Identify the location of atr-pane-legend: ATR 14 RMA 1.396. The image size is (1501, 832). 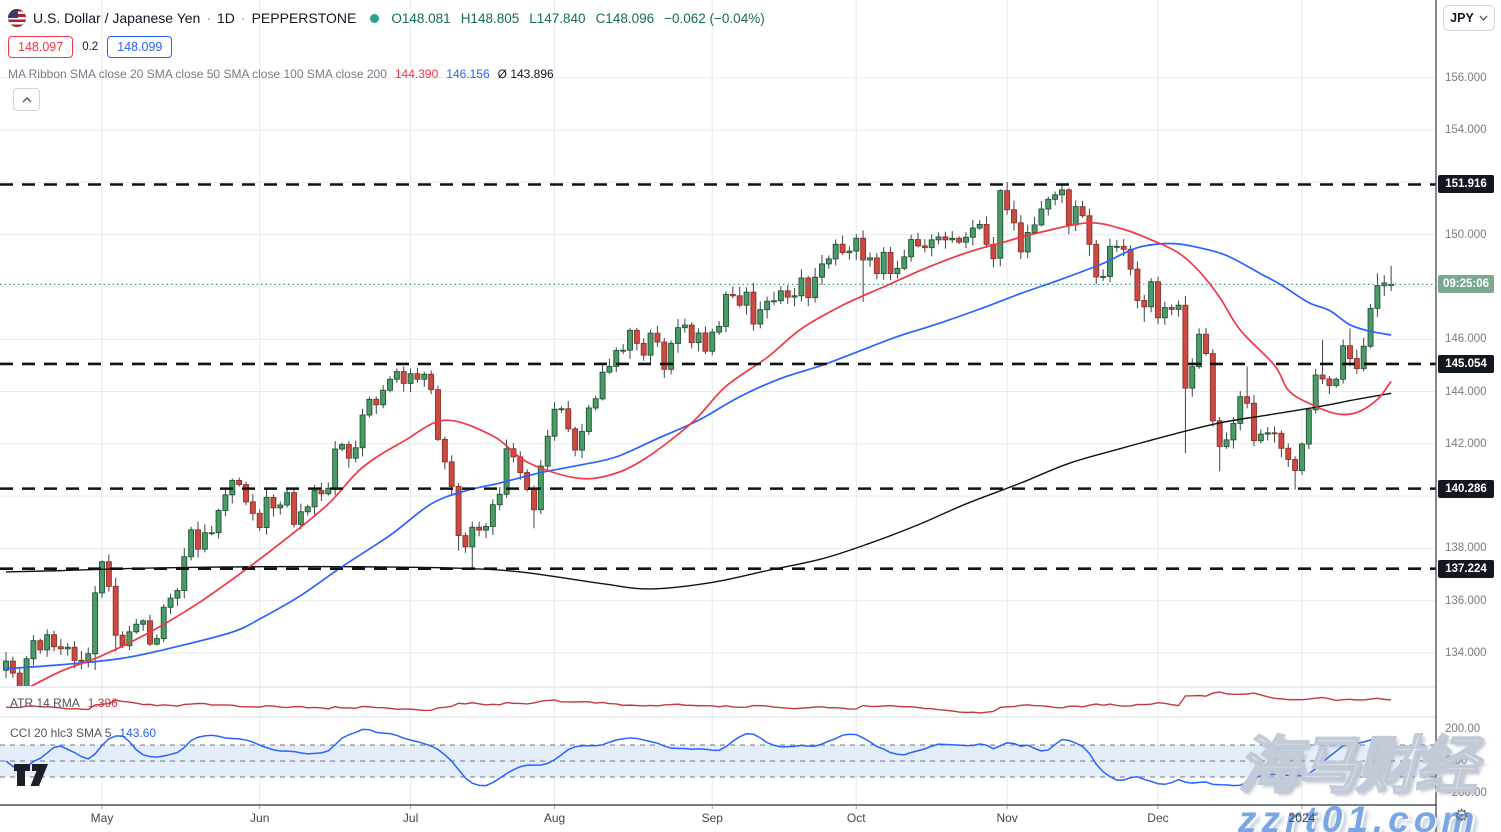
(64, 703).